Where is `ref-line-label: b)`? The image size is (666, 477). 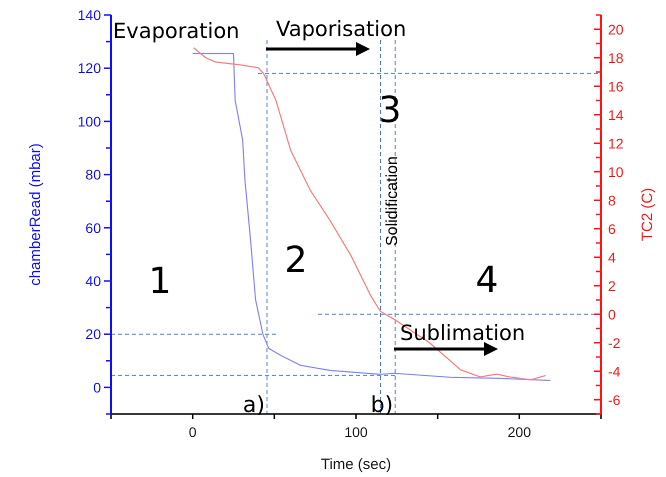
ref-line-label: b) is located at coordinates (382, 405).